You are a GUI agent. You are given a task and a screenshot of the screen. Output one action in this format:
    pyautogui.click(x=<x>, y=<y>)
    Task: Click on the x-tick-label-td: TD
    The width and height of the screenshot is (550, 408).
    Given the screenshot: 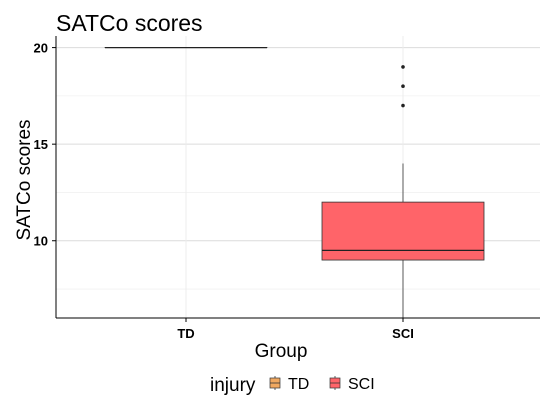 What is the action you would take?
    pyautogui.click(x=185, y=333)
    